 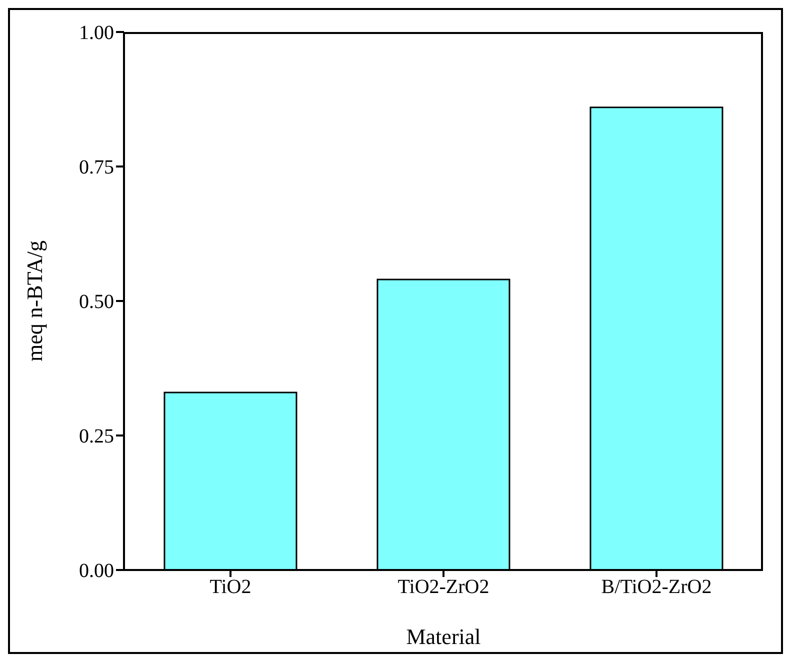 I want to click on x-axis-title: Material, so click(x=443, y=636).